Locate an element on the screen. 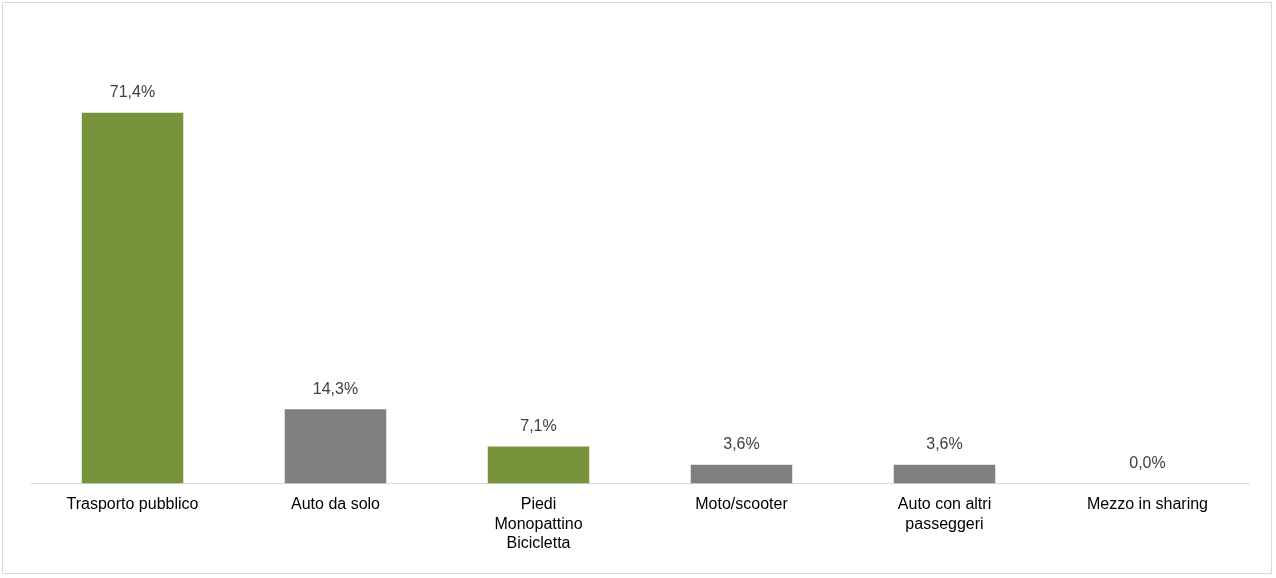  x-tick-label: Auto con altri passeggeri is located at coordinates (944, 513).